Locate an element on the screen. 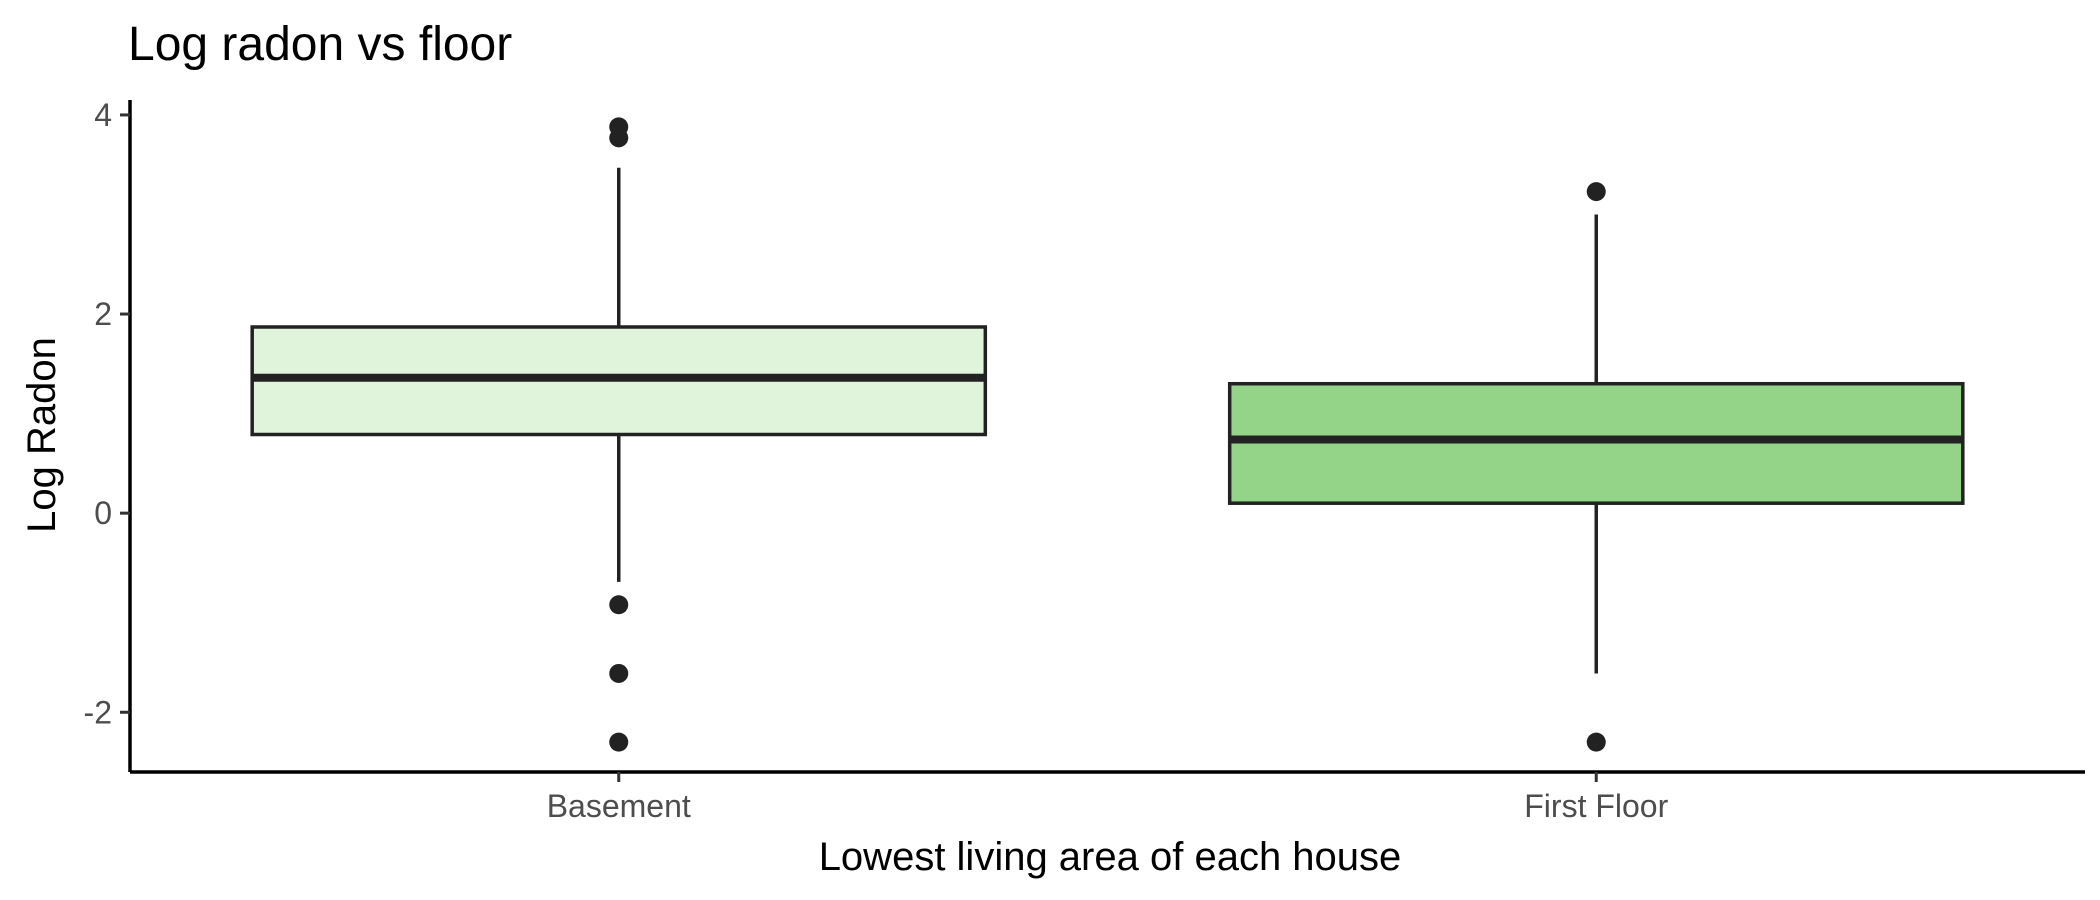 The width and height of the screenshot is (2100, 900). y-tick-label: 4 is located at coordinates (103, 115).